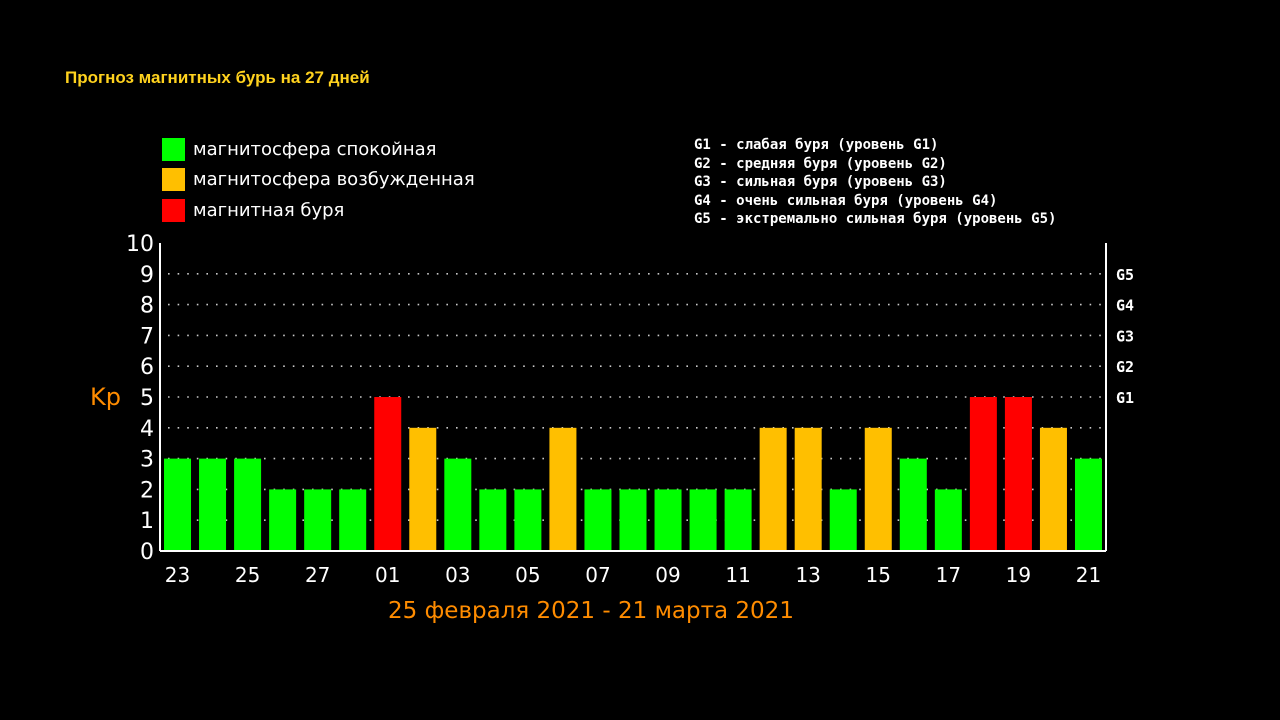 The height and width of the screenshot is (720, 1280). What do you see at coordinates (173, 210) in the screenshot?
I see `legend-swatch-red` at bounding box center [173, 210].